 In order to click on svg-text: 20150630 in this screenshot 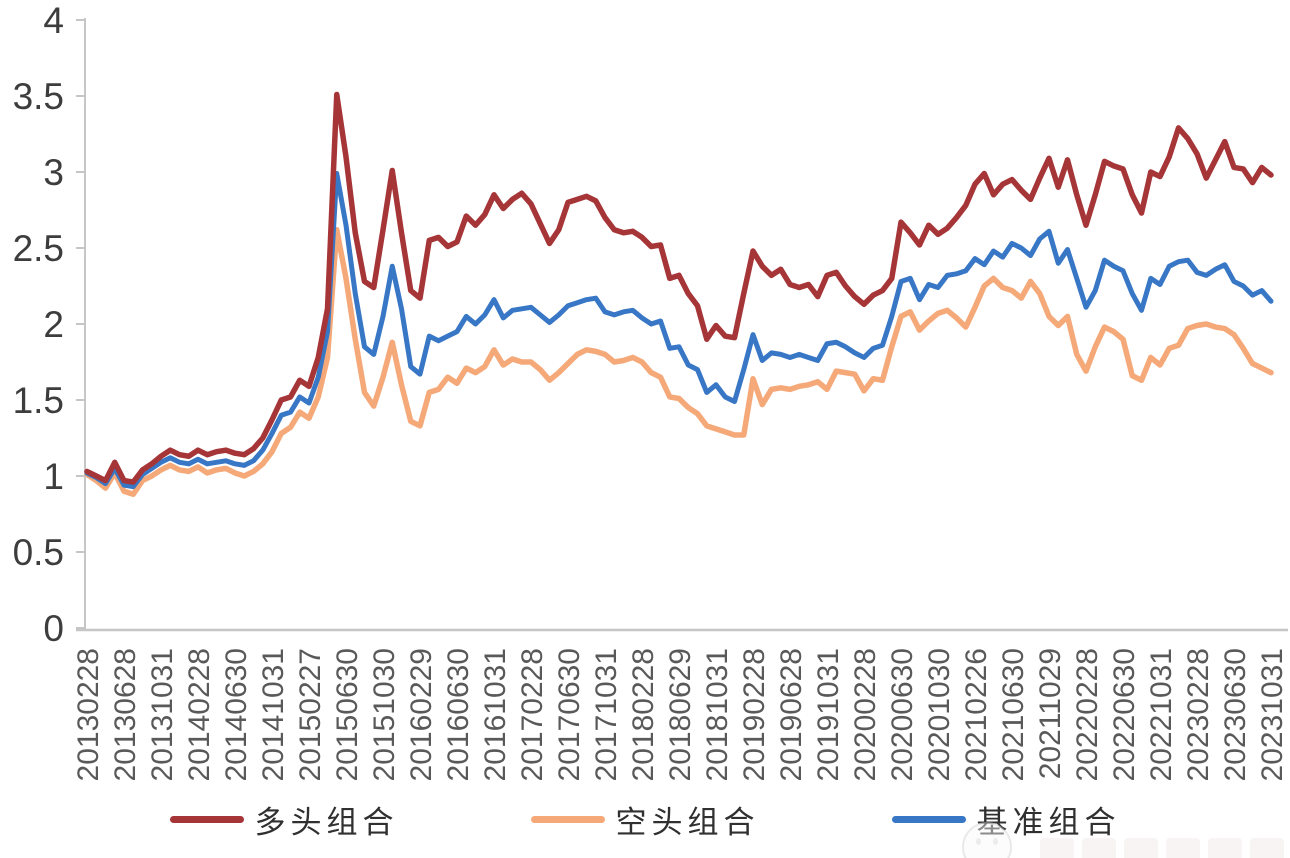, I will do `click(347, 714)`.